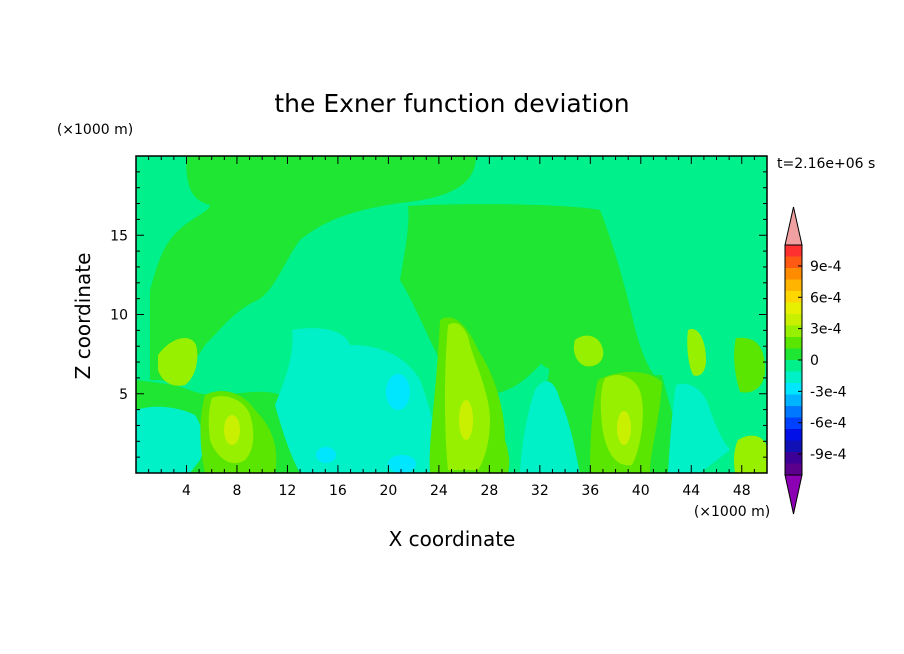  Describe the element at coordinates (178, 361) in the screenshot. I see `field-region-yellow-green-left` at that location.